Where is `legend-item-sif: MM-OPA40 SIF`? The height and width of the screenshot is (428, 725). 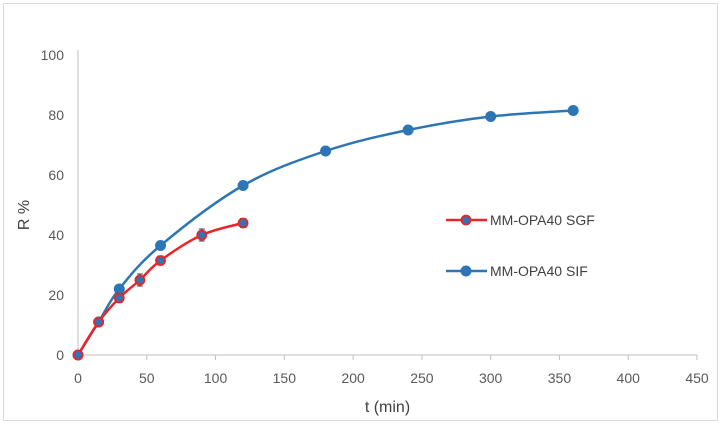
legend-item-sif: MM-OPA40 SIF is located at coordinates (517, 271).